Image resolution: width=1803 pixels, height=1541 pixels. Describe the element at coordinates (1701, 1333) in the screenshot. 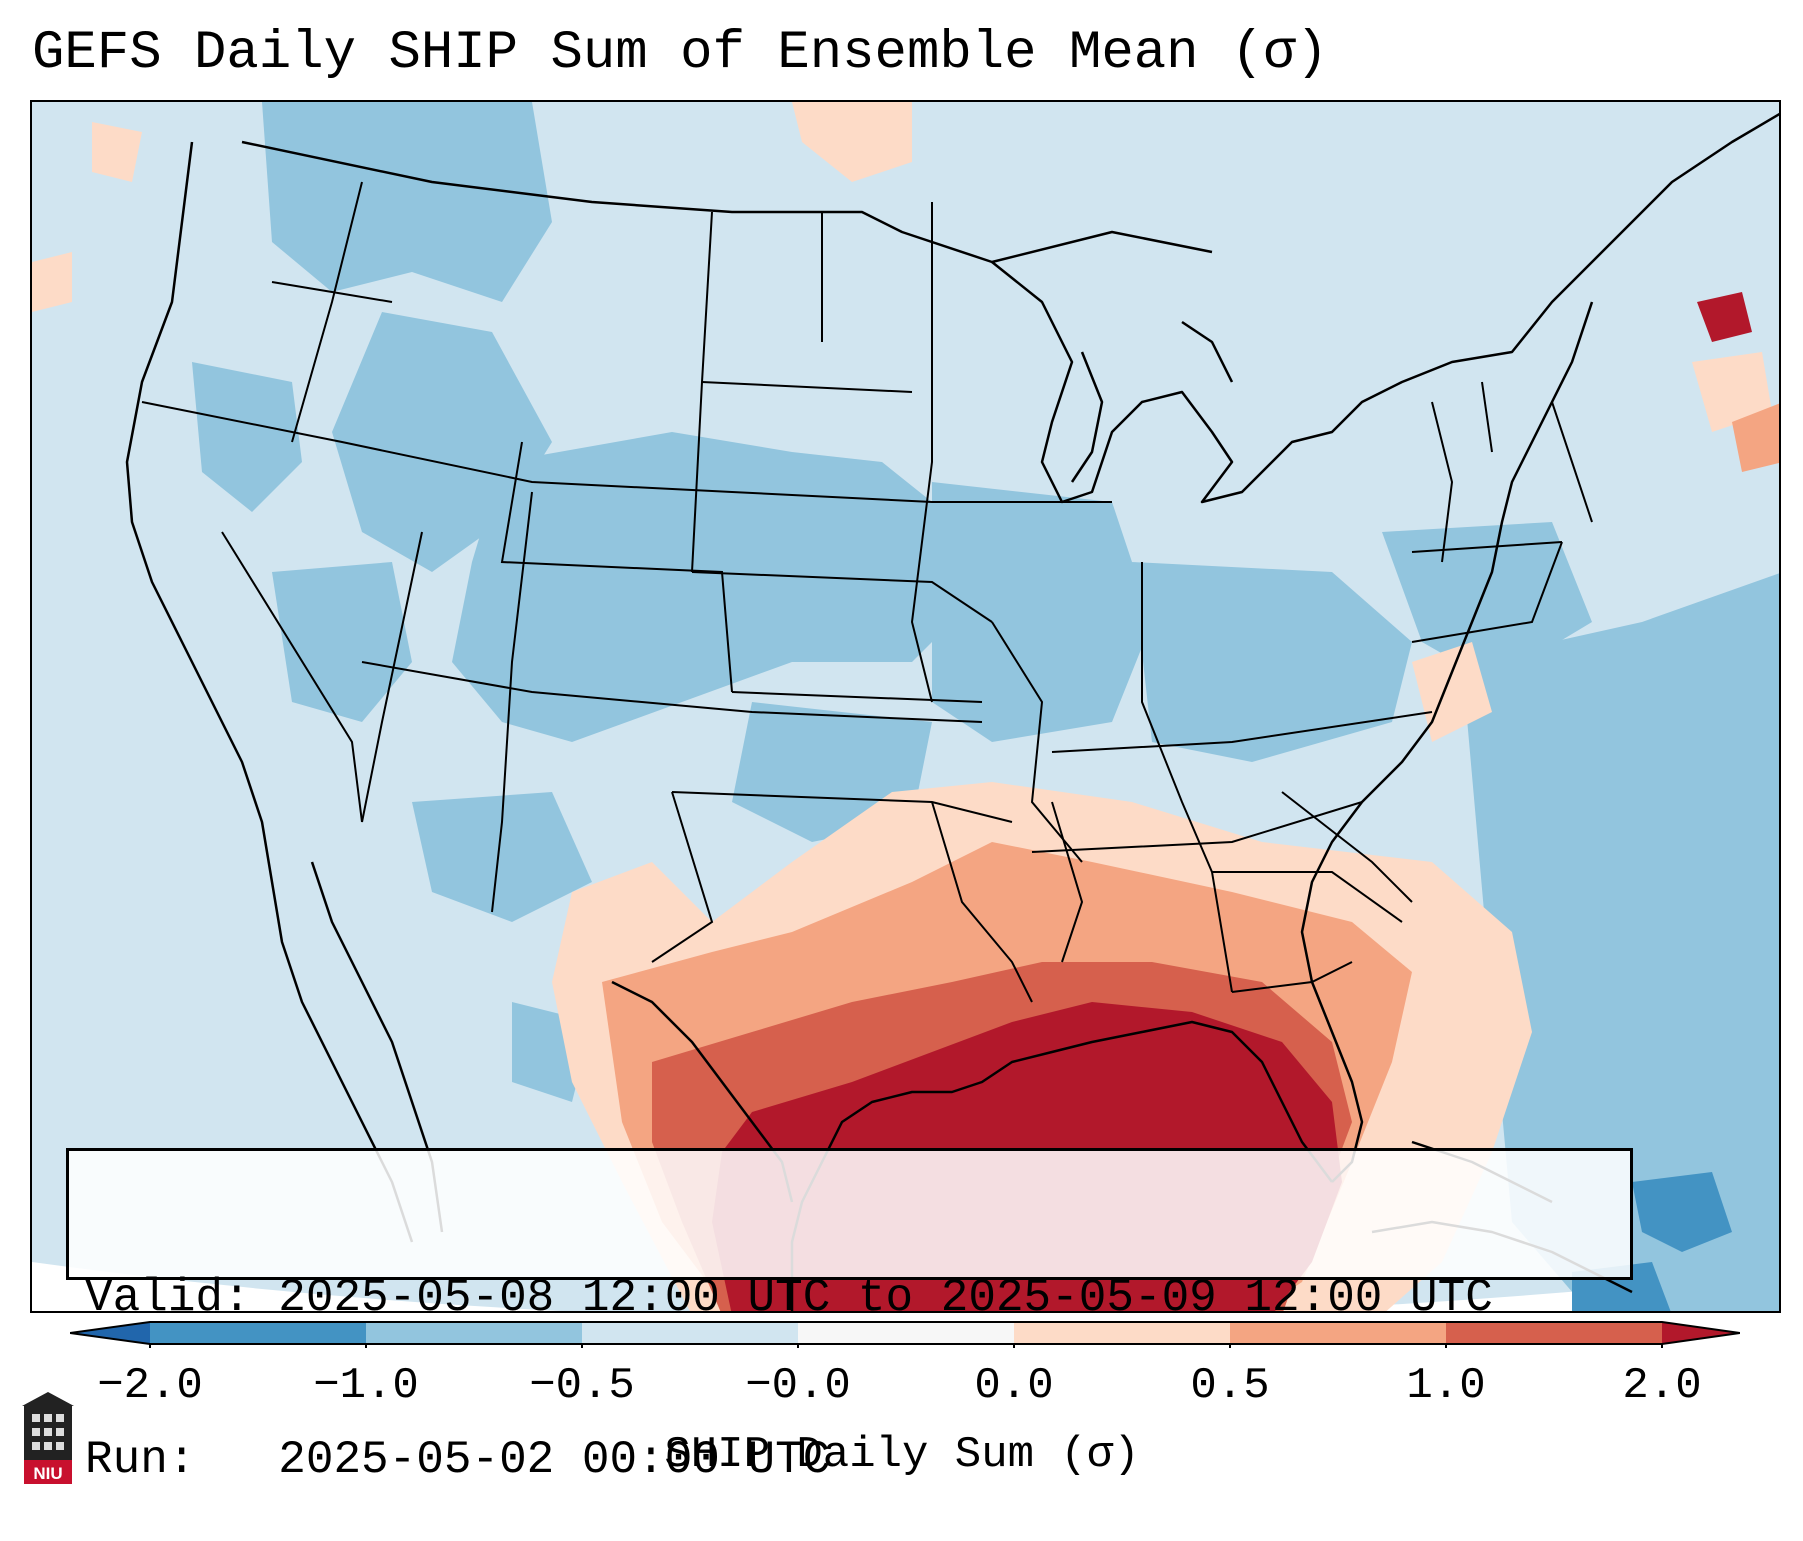

I see `colorbar-right-extension` at that location.